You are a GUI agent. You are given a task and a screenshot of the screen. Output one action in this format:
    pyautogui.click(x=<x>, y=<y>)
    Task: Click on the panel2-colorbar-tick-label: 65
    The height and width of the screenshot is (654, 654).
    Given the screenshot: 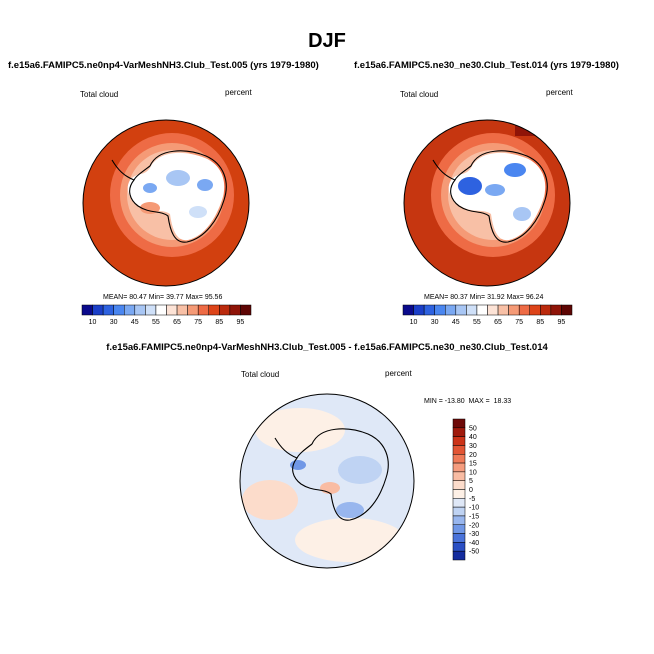 What is the action you would take?
    pyautogui.click(x=498, y=322)
    